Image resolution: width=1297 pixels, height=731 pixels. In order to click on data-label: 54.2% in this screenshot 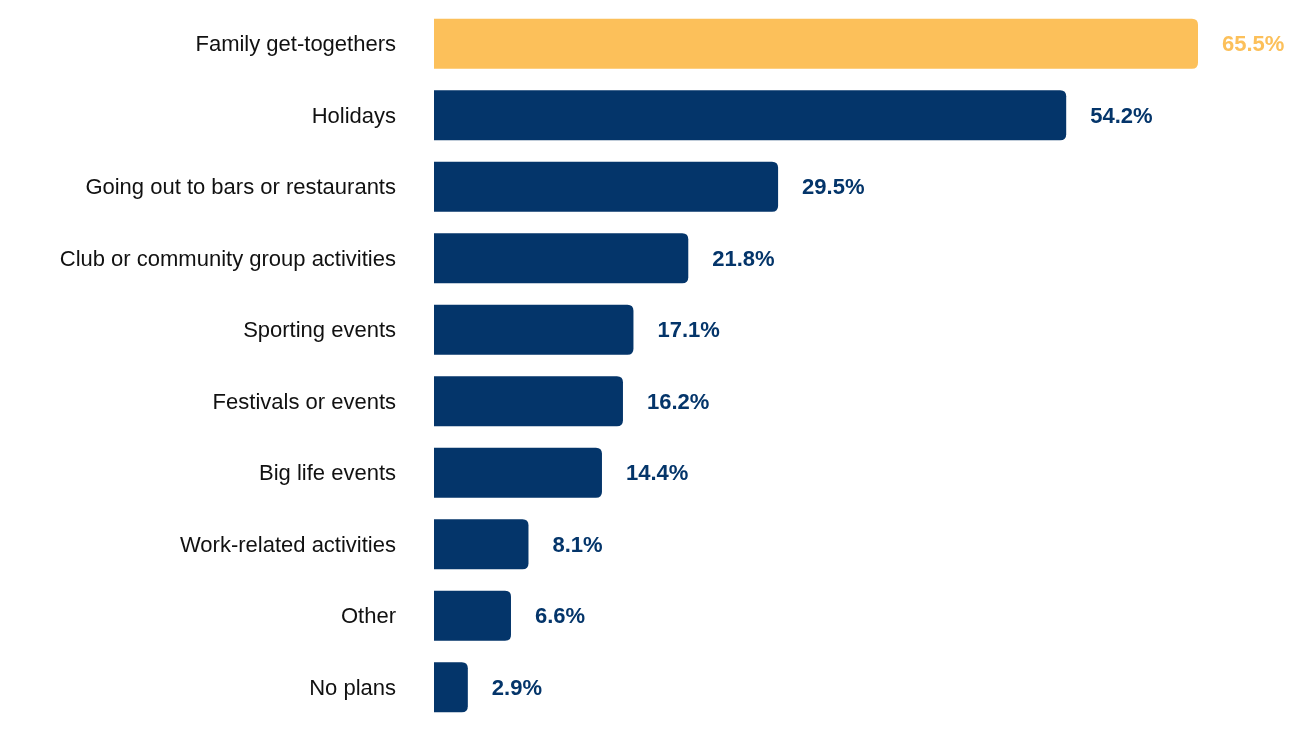, I will do `click(1121, 115)`.